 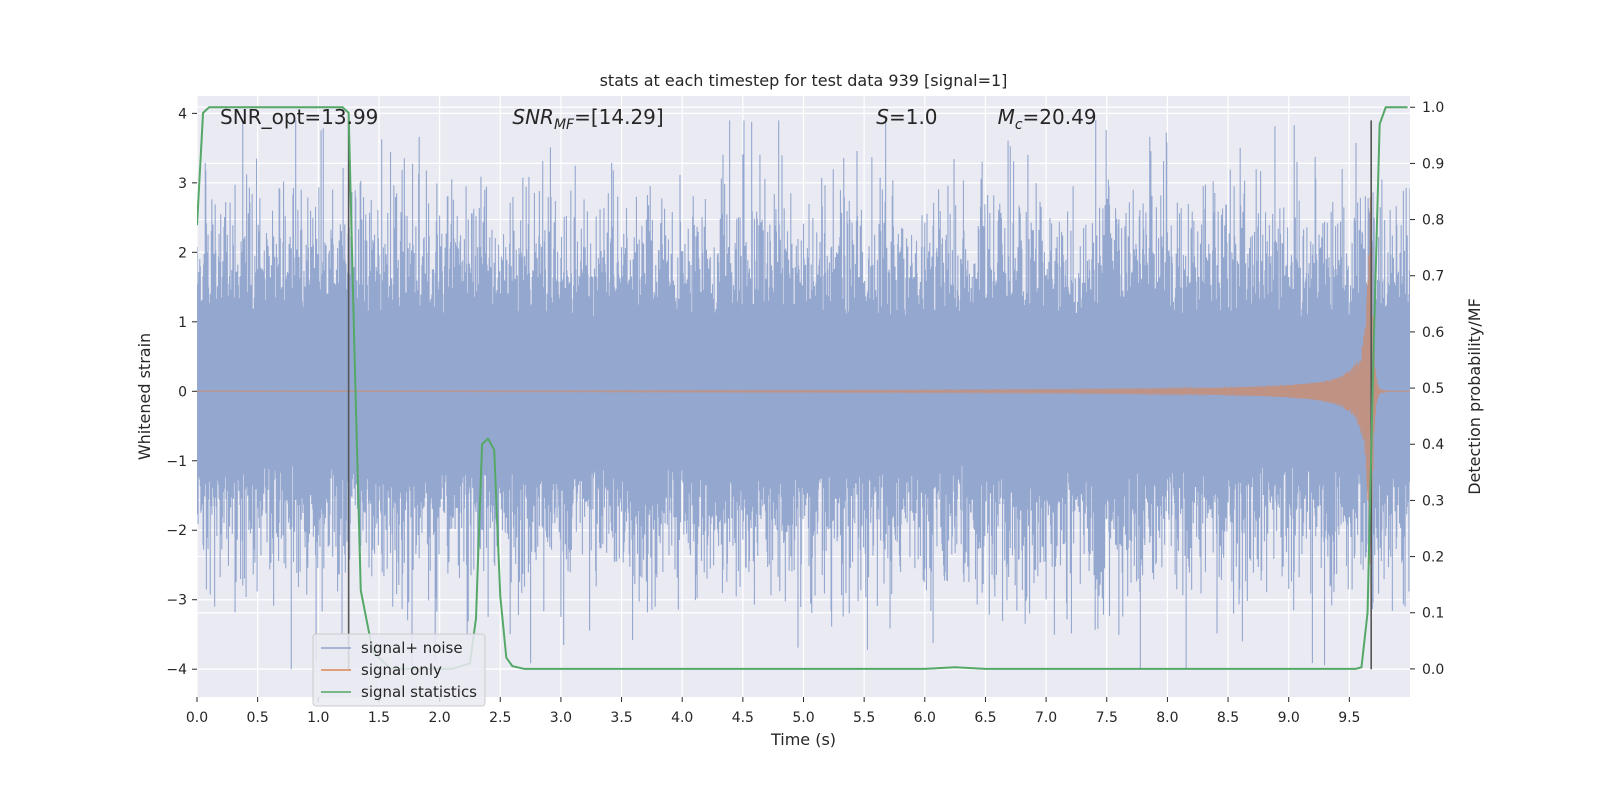 I want to click on x-tick-label: 0.5, so click(x=258, y=718).